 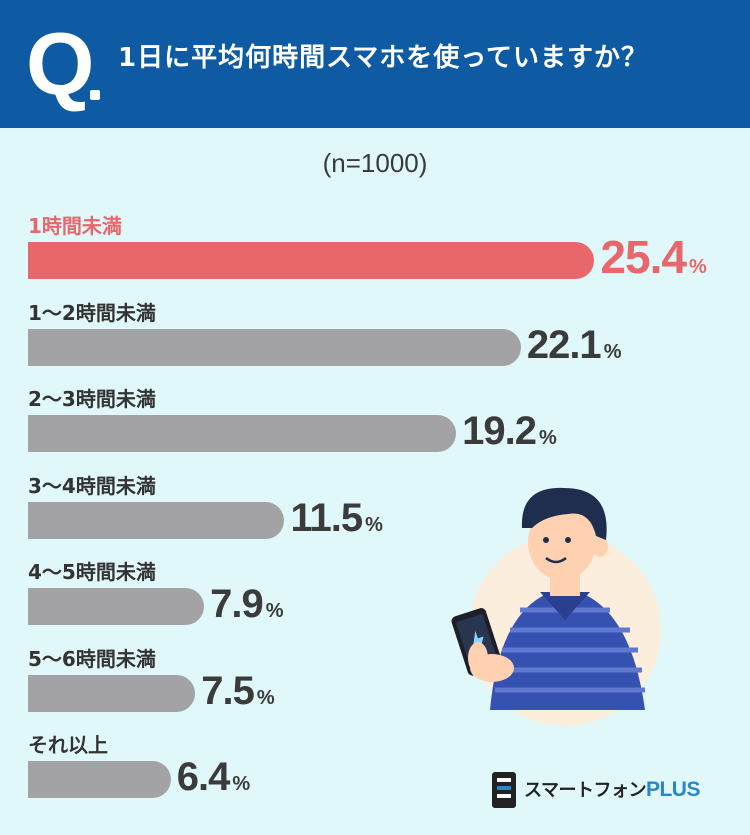 What do you see at coordinates (585, 790) in the screenshot?
I see `logo-name: スマートフォン` at bounding box center [585, 790].